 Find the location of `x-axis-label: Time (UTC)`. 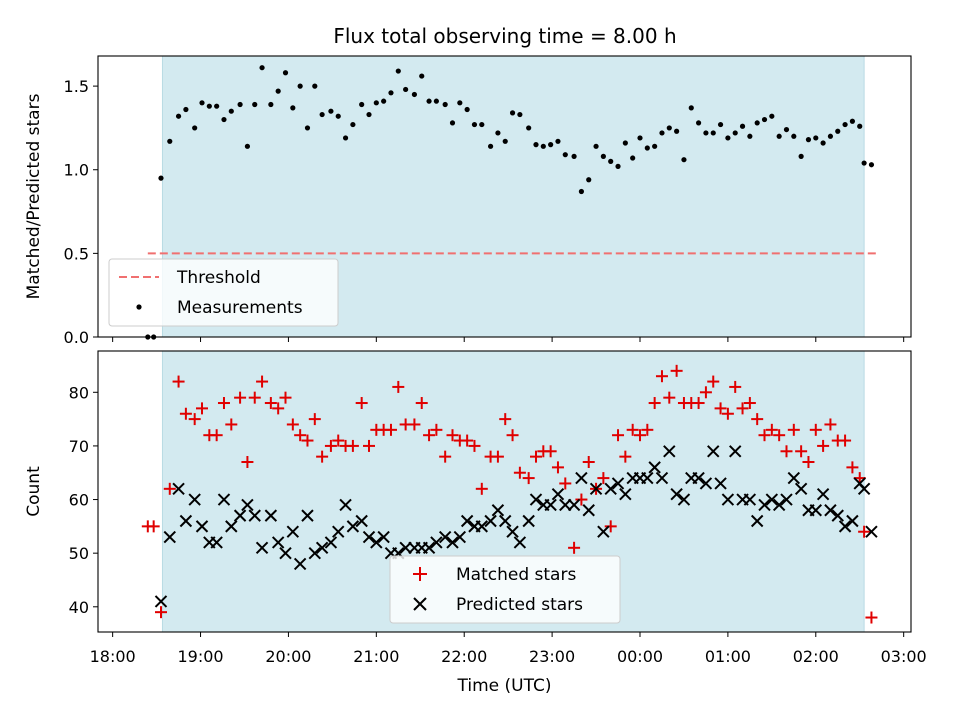

x-axis-label: Time (UTC) is located at coordinates (504, 686).